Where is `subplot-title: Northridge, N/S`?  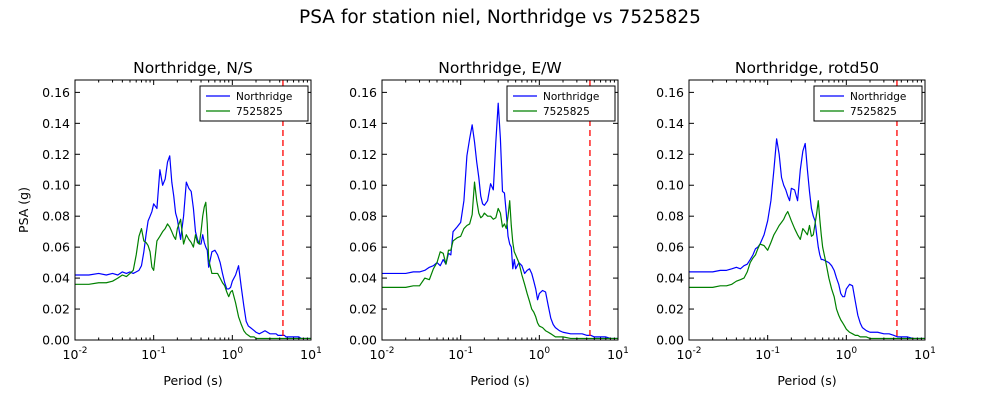 subplot-title: Northridge, N/S is located at coordinates (193, 68).